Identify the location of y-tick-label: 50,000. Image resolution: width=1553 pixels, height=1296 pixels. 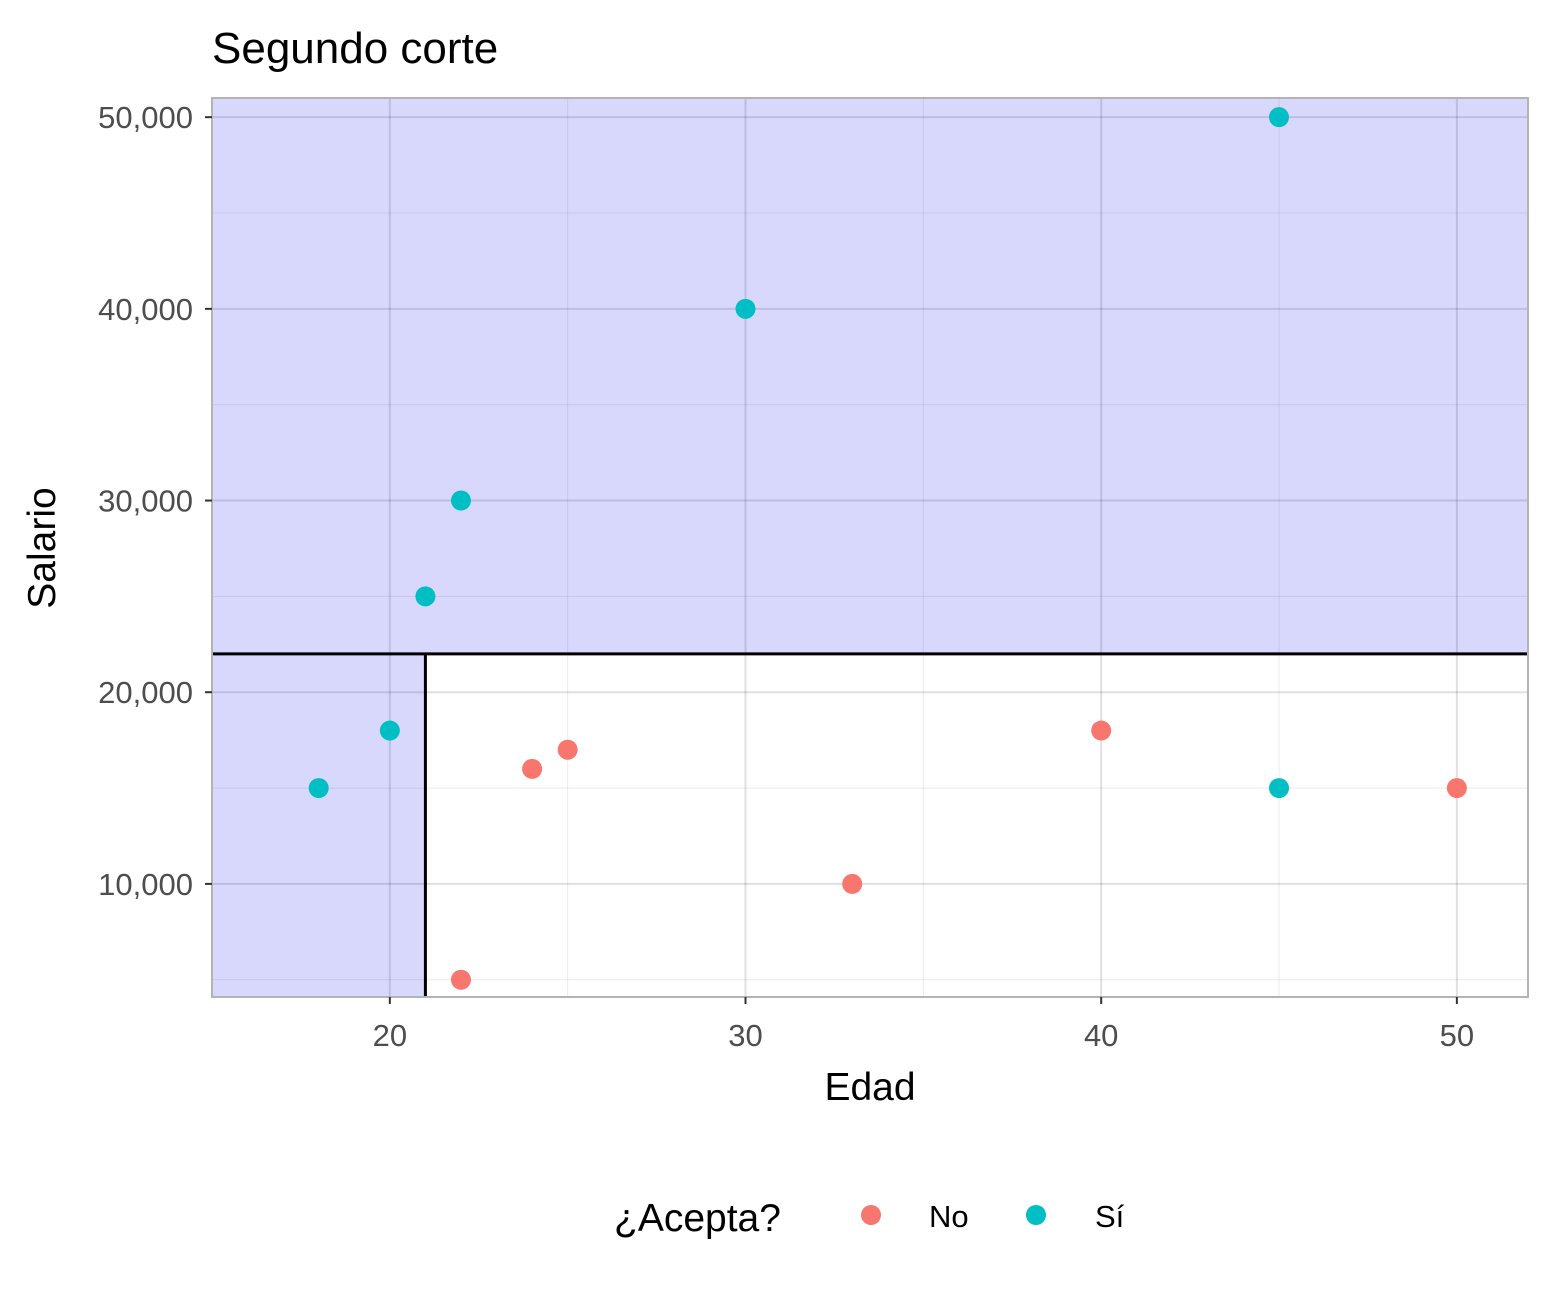
(145, 117).